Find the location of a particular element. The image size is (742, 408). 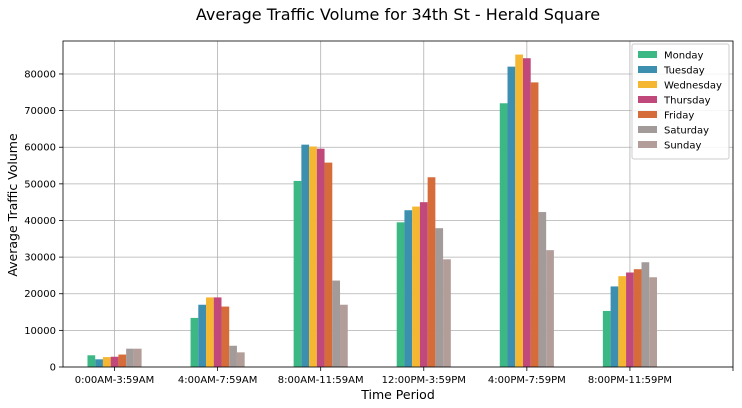

legend-label: Sunday is located at coordinates (682, 146).